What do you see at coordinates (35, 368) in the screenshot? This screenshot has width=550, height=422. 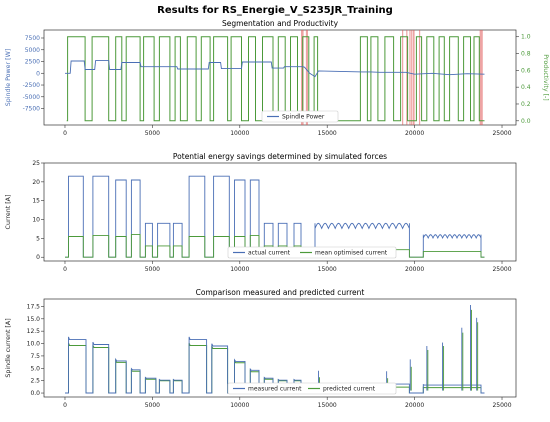 I see `y-tick-label: 5.0` at bounding box center [35, 368].